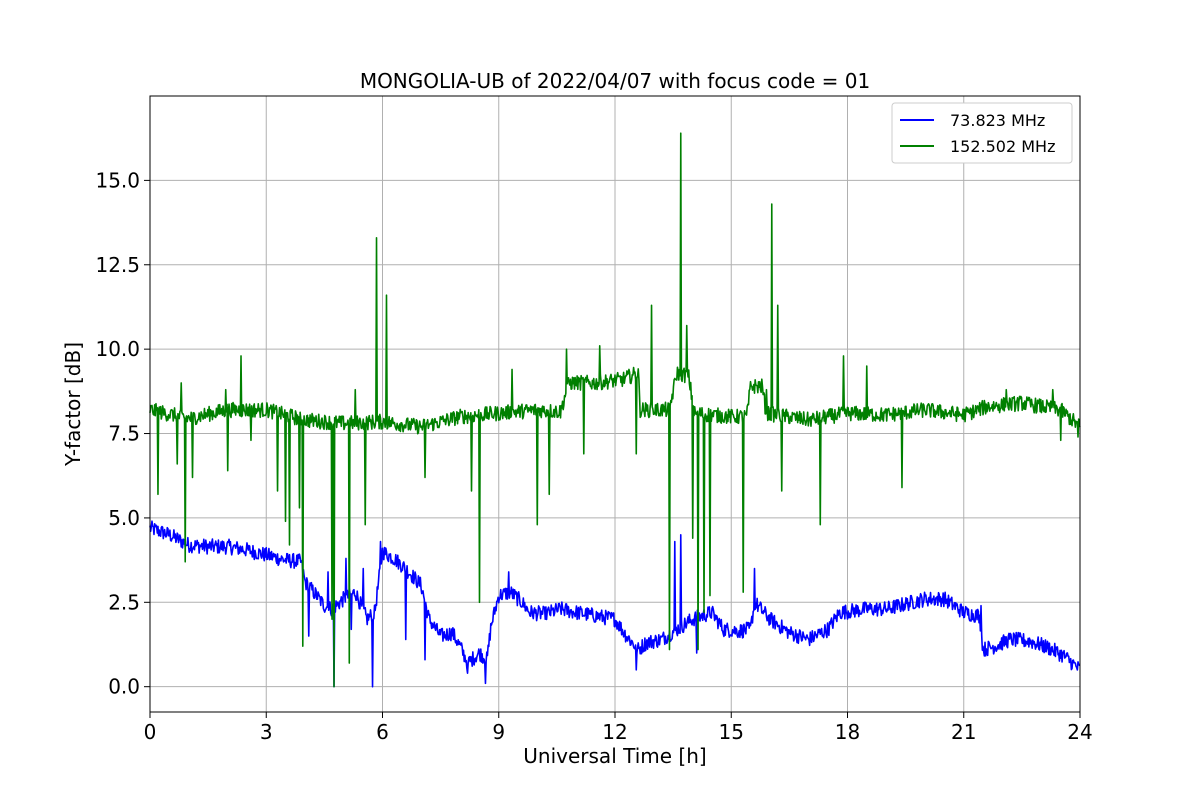 This screenshot has height=800, width=1200. What do you see at coordinates (1079, 732) in the screenshot?
I see `x-tick-label: 24` at bounding box center [1079, 732].